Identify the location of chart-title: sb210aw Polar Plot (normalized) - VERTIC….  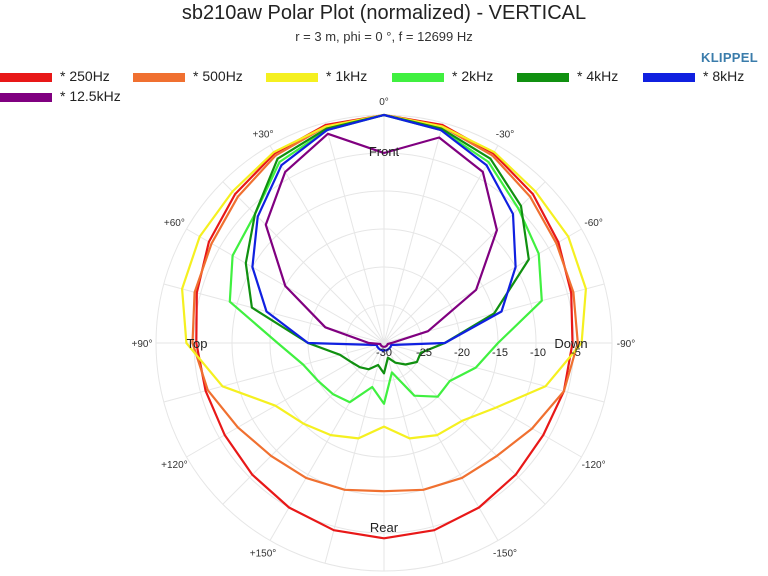
(384, 13).